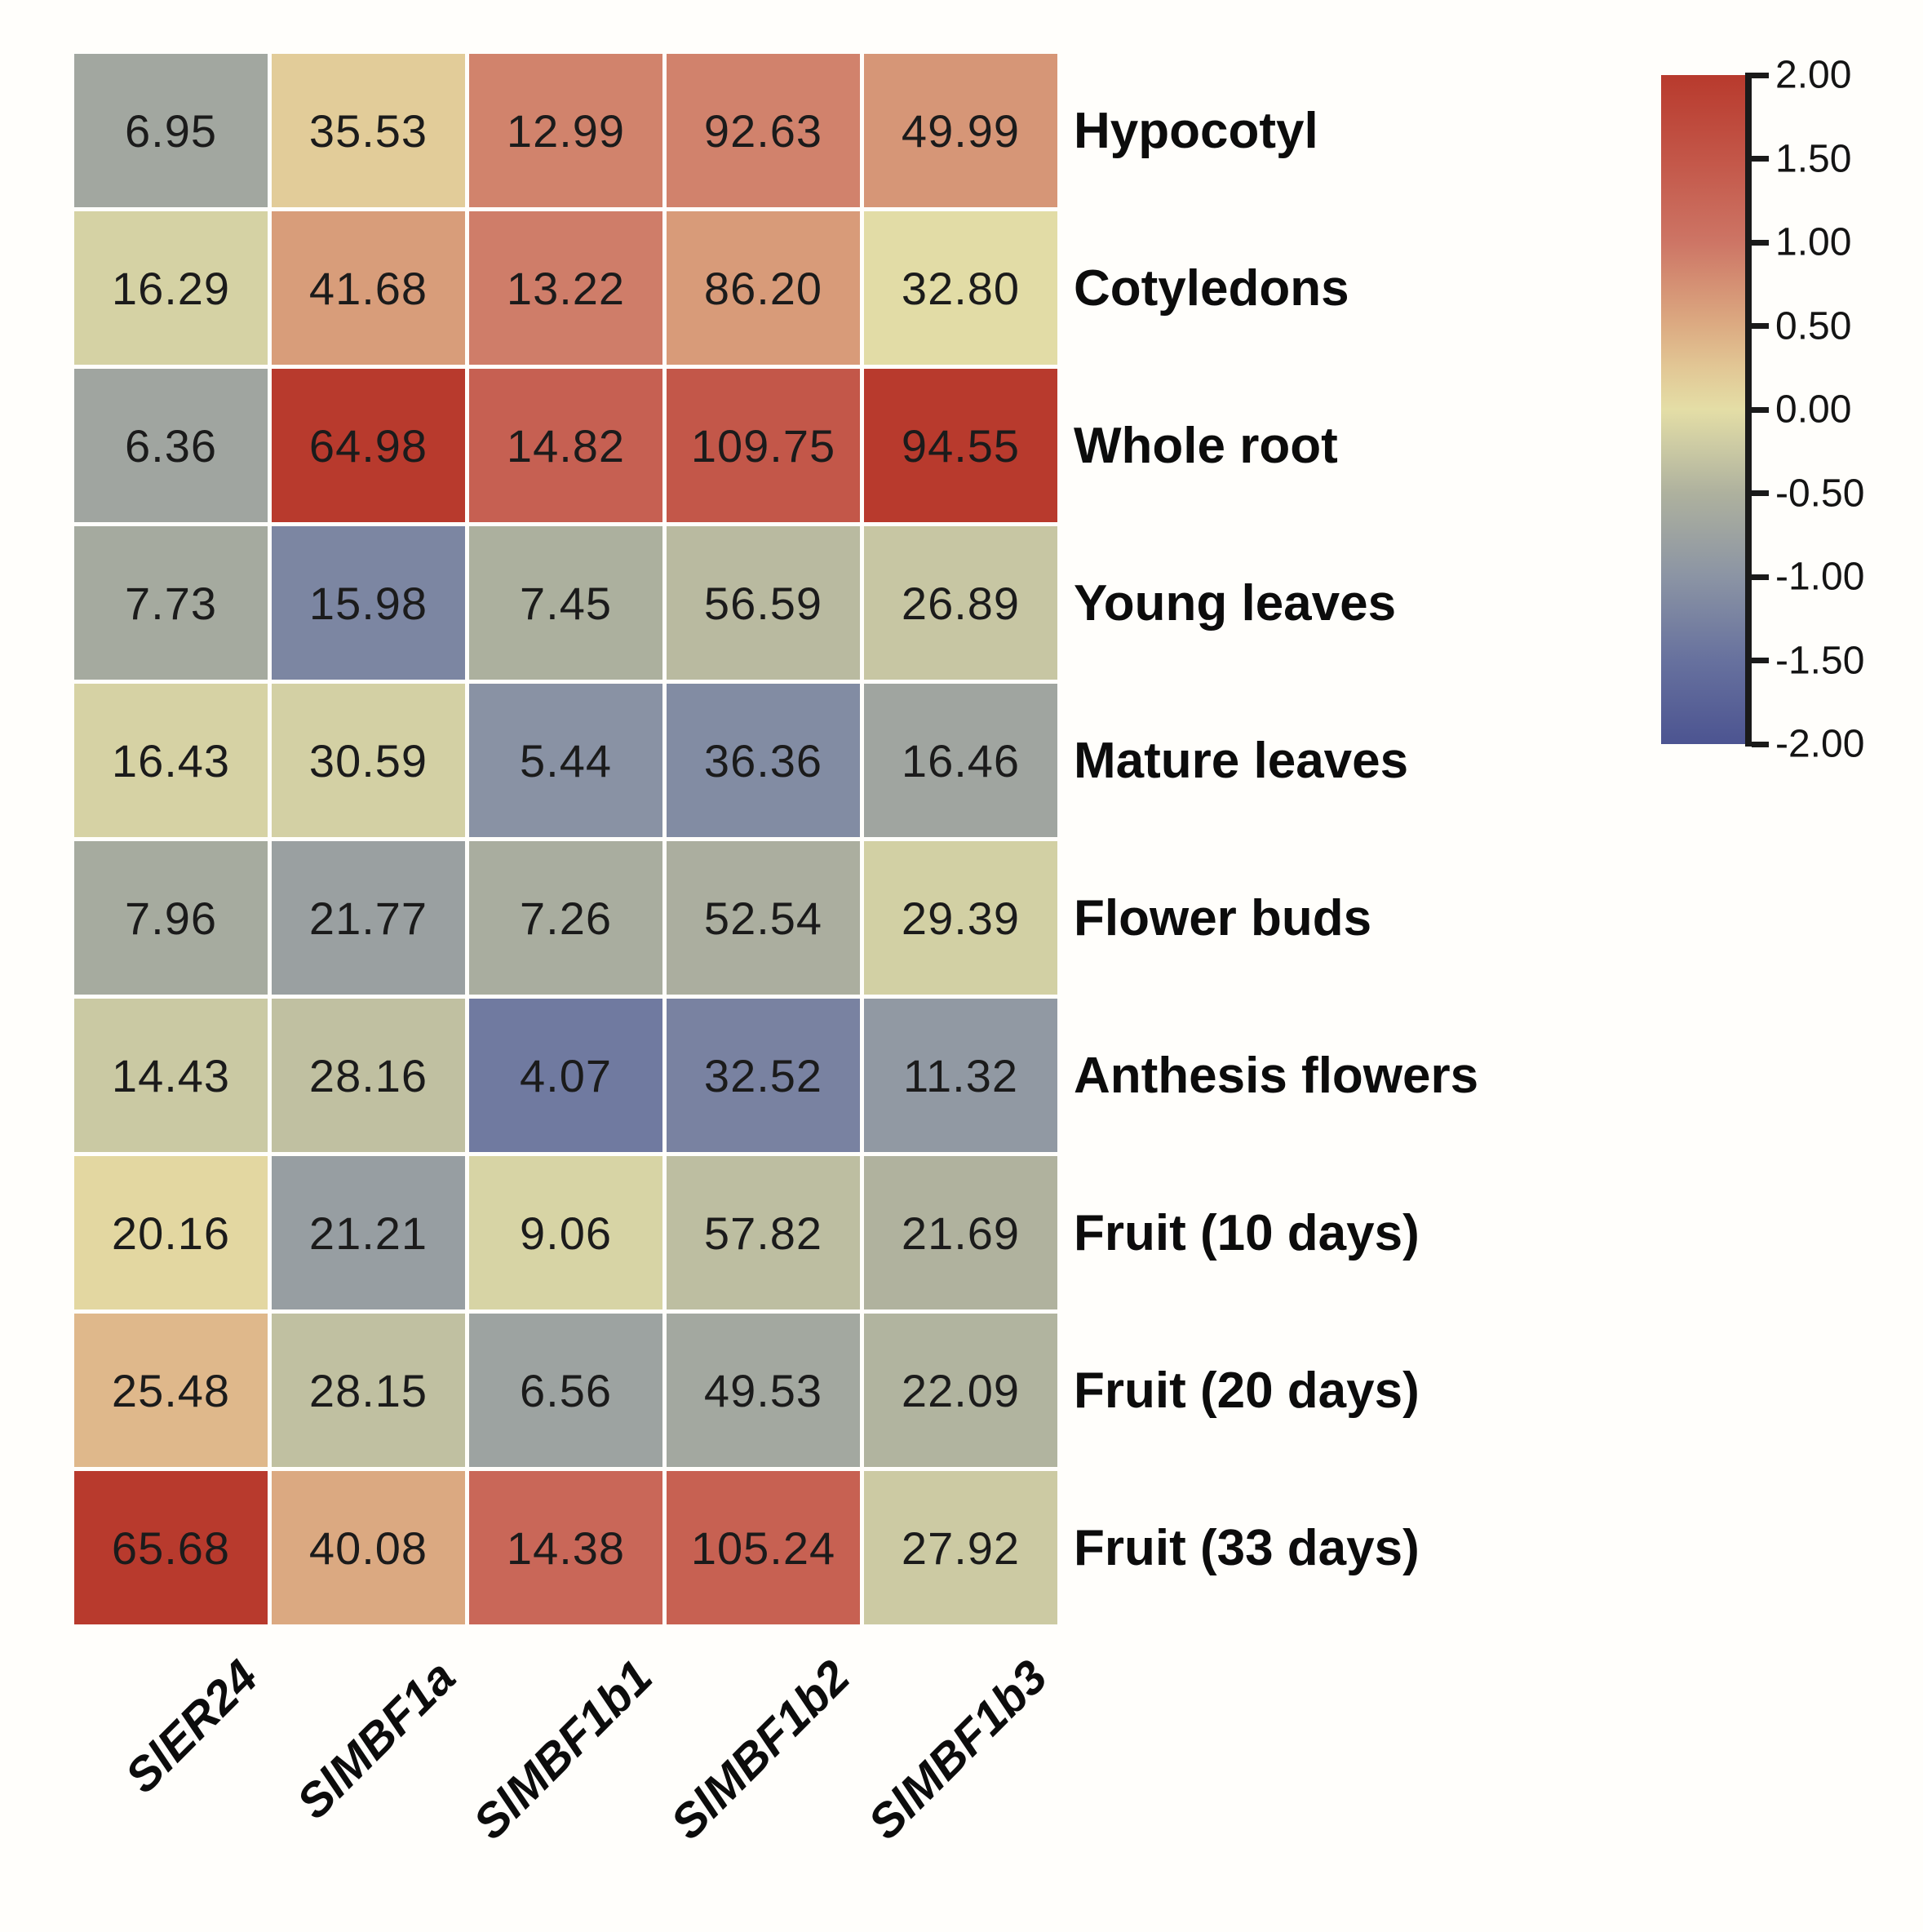  Describe the element at coordinates (1223, 918) in the screenshot. I see `row-label: Flower buds` at that location.